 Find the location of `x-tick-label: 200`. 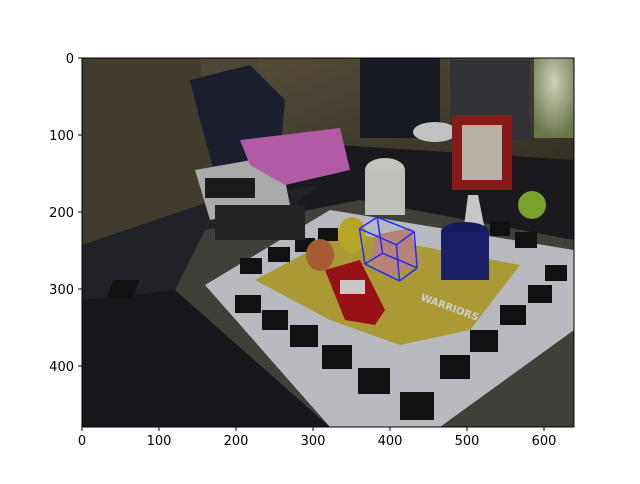

x-tick-label: 200 is located at coordinates (236, 441).